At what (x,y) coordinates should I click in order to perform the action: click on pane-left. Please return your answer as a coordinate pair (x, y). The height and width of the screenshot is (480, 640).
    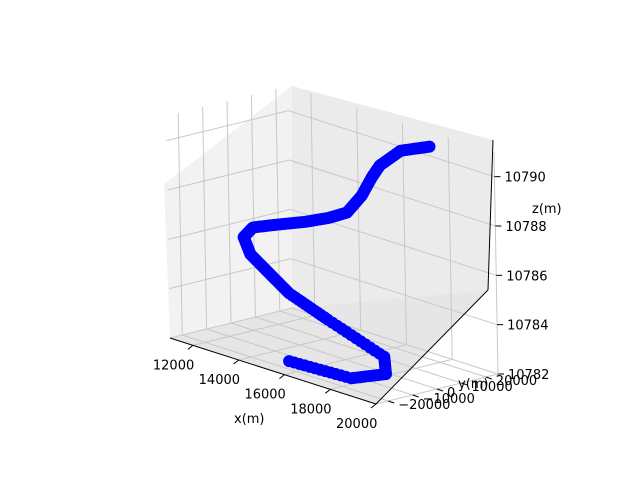
    Looking at the image, I should click on (228, 212).